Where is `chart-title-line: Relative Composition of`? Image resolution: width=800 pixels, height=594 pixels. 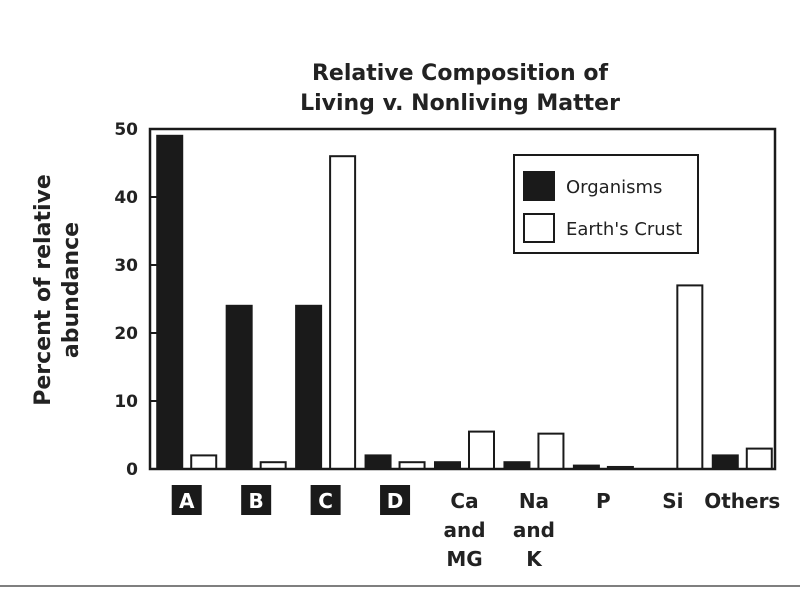 chart-title-line: Relative Composition of is located at coordinates (460, 73).